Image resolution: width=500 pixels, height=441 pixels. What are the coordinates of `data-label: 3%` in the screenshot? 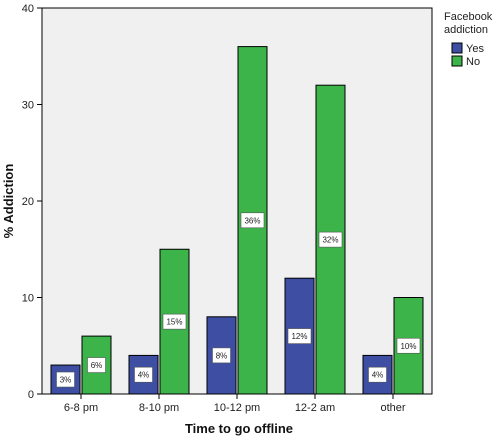 It's located at (66, 380).